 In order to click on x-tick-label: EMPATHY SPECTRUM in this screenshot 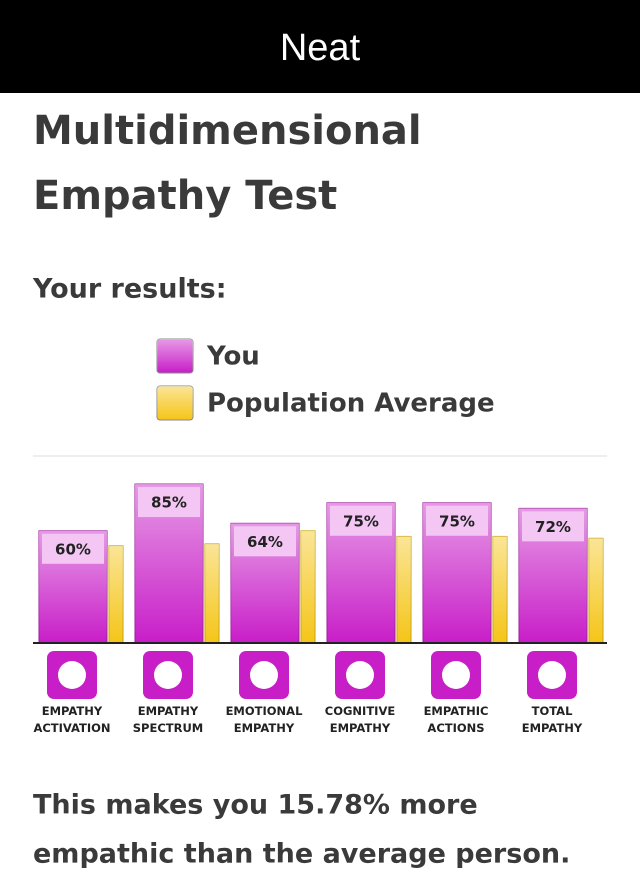, I will do `click(168, 719)`.